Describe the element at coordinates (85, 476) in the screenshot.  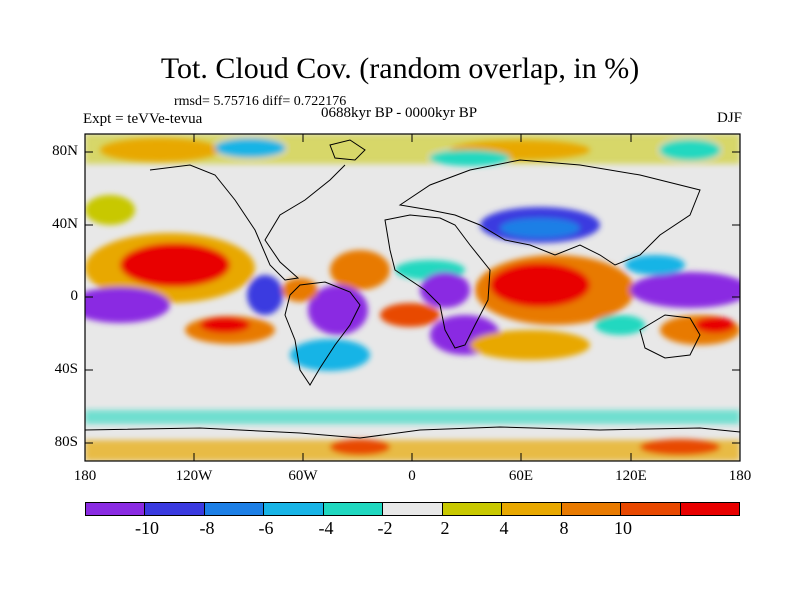
I see `lon-label-180w: 180` at that location.